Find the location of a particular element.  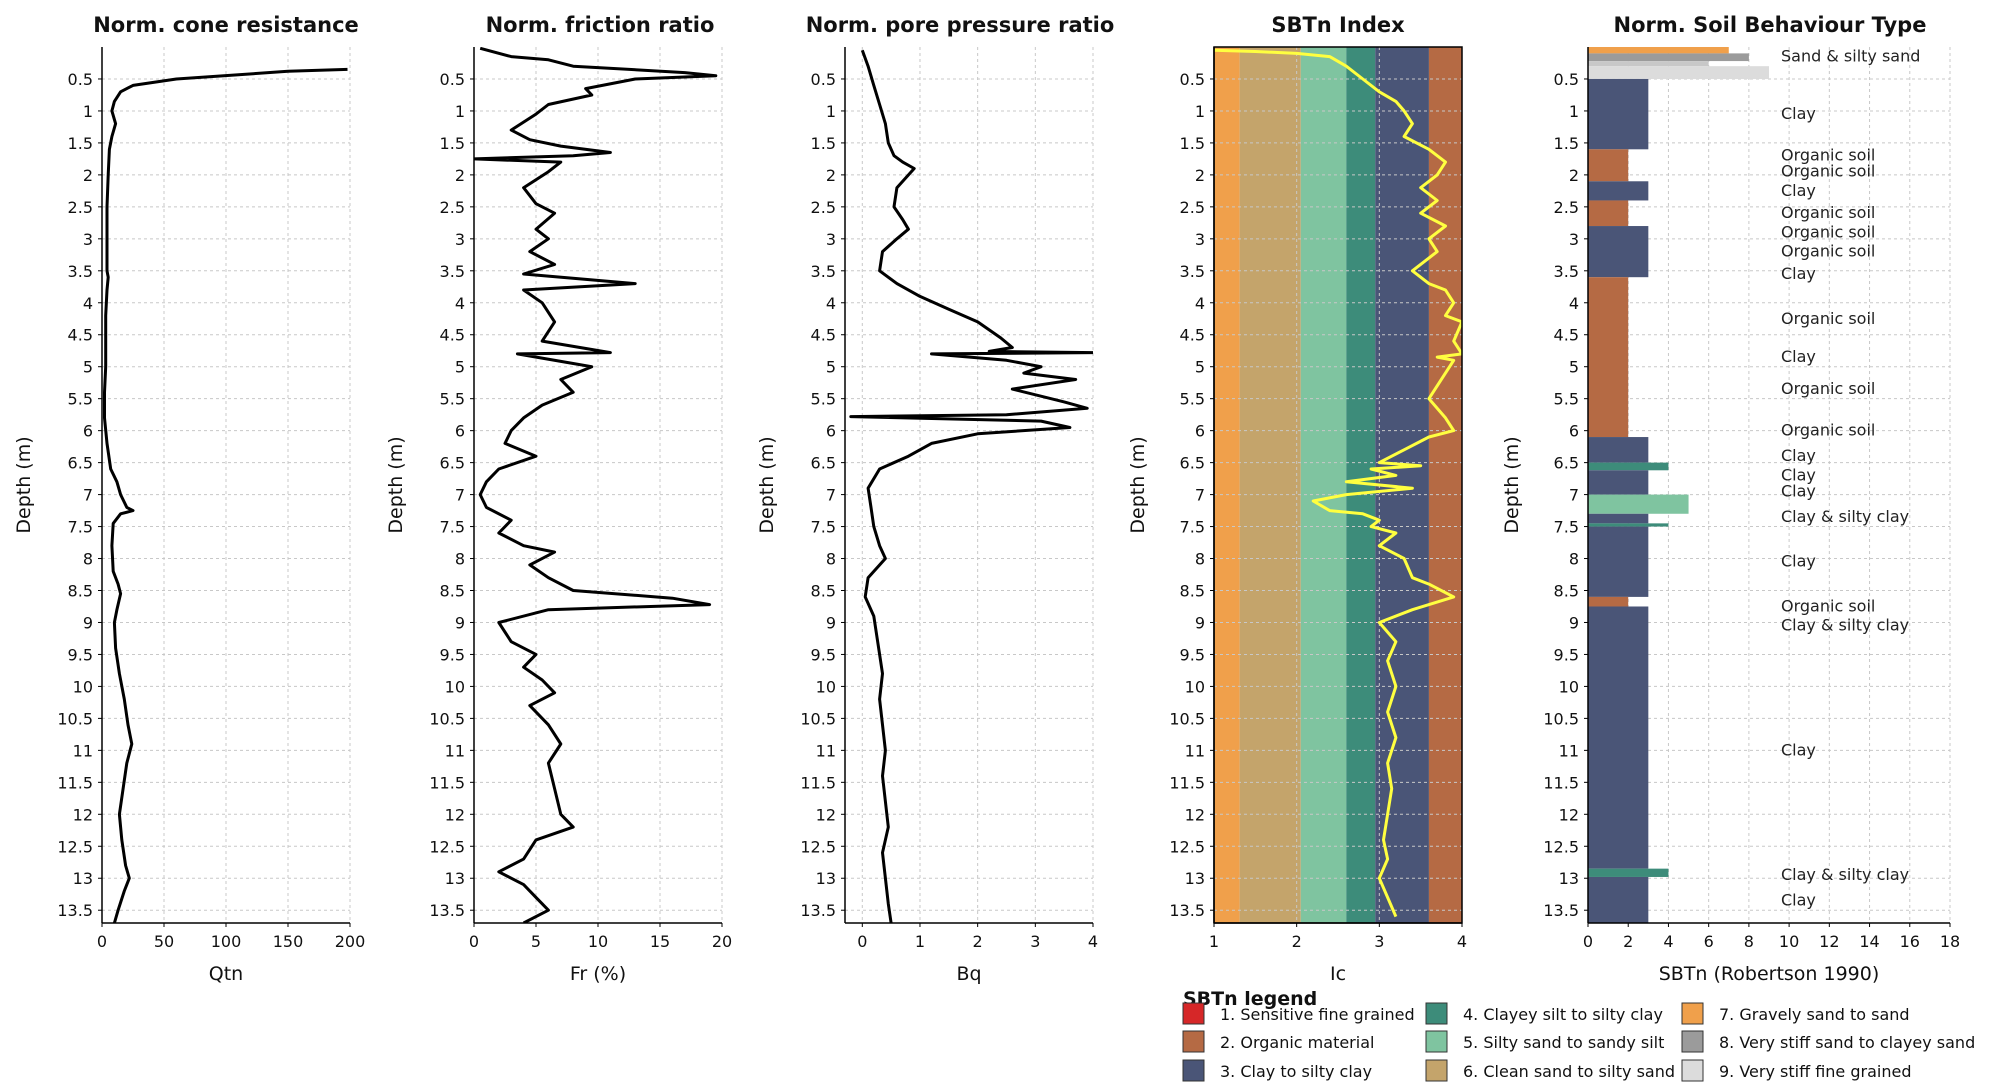

y-tick-label: 8 is located at coordinates (88, 559).